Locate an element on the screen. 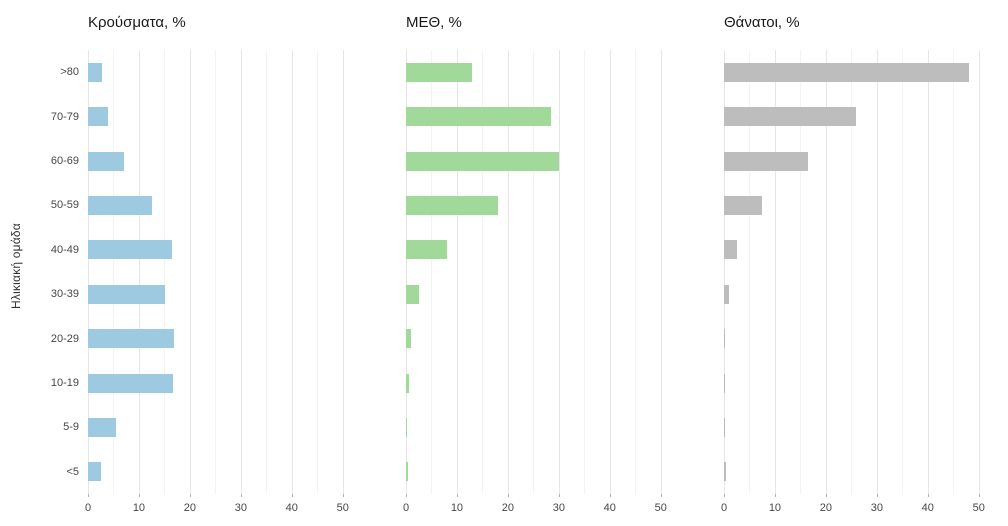 The height and width of the screenshot is (526, 1008). y-axis-title-strip: Ηλικιακή ομάδα is located at coordinates (16, 266).